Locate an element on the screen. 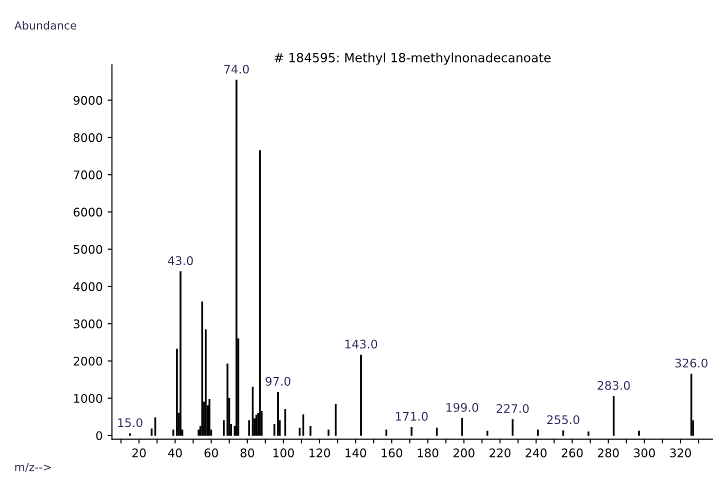 The width and height of the screenshot is (713, 480). x-tick-label: 260 is located at coordinates (572, 453).